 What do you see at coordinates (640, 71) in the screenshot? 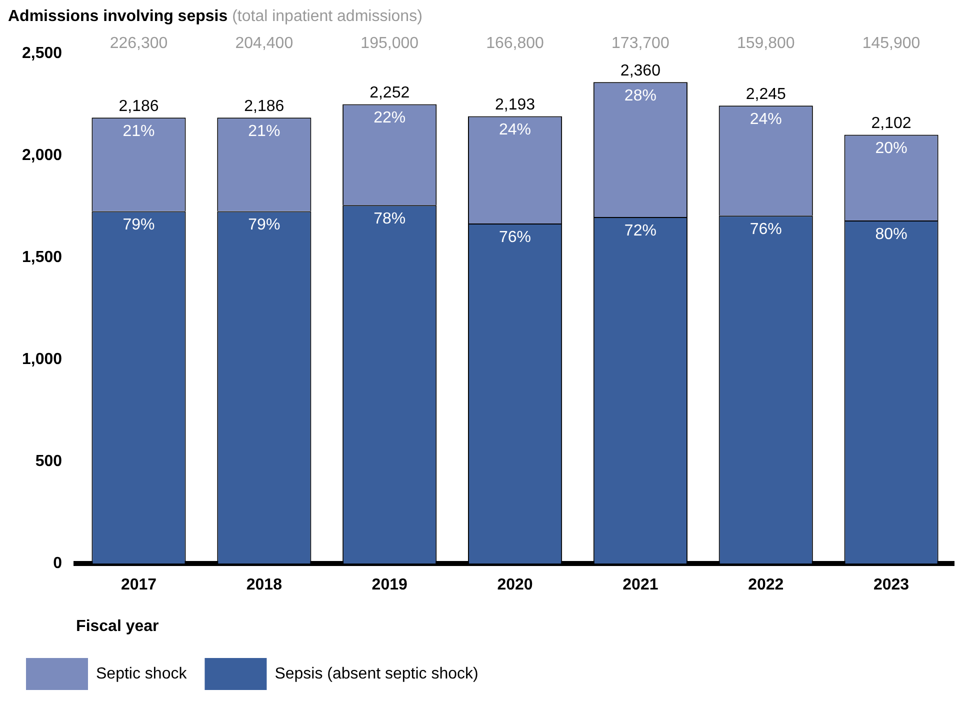
I see `total-label: 2,360` at bounding box center [640, 71].